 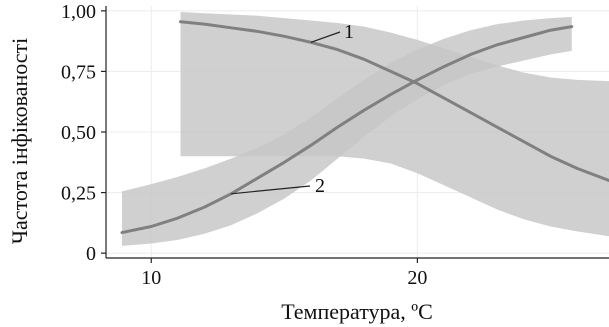 I want to click on series-label-2: 2, so click(x=320, y=186).